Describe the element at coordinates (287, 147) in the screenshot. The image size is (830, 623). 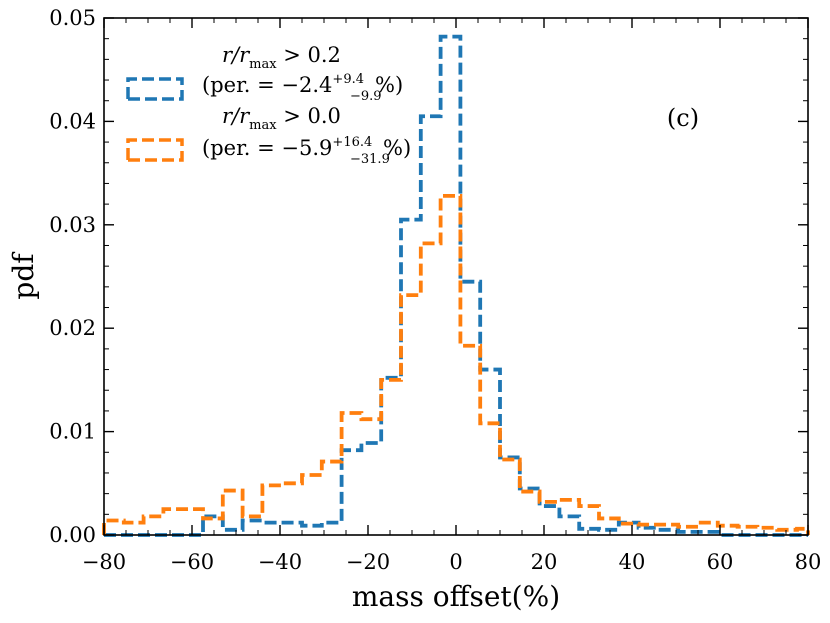
I see `legend-label-orange-percent: (per. = −5.9+16.4` at that location.